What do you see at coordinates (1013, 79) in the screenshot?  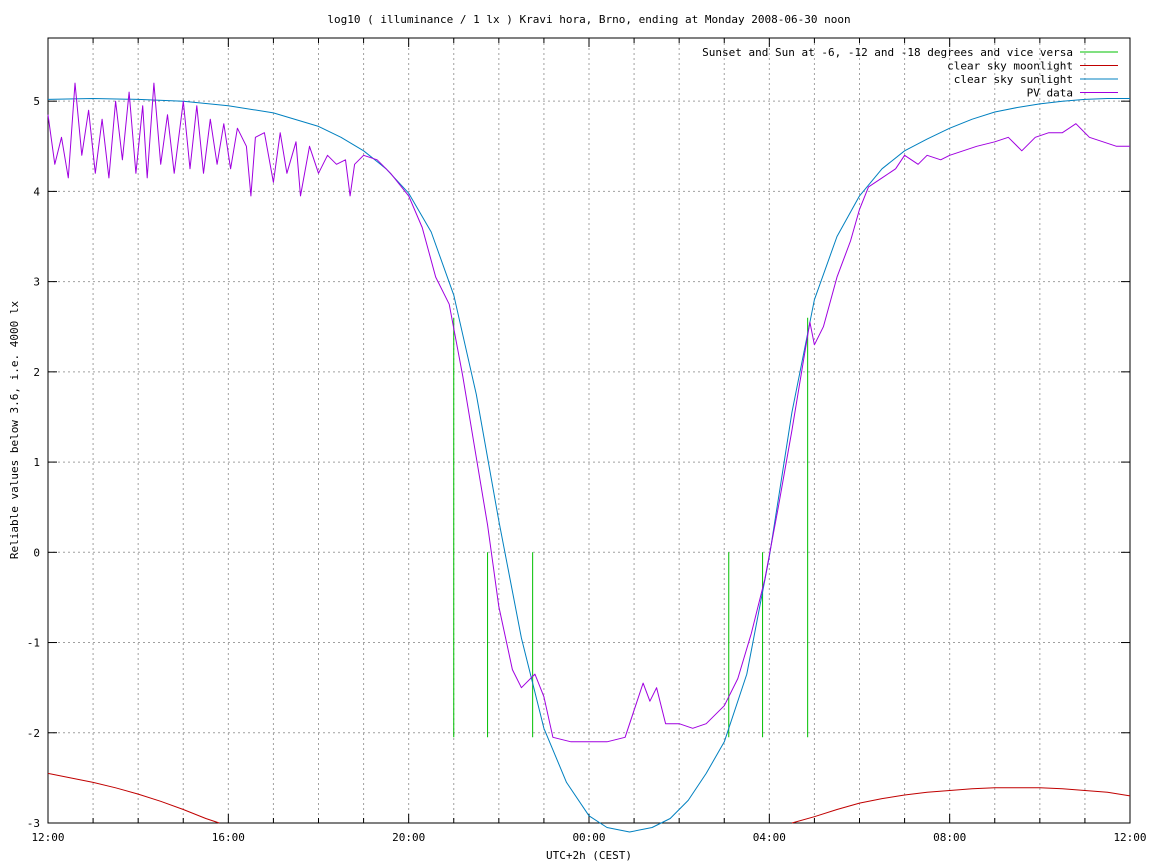 I see `legend-label: clear sky sunlight` at bounding box center [1013, 79].